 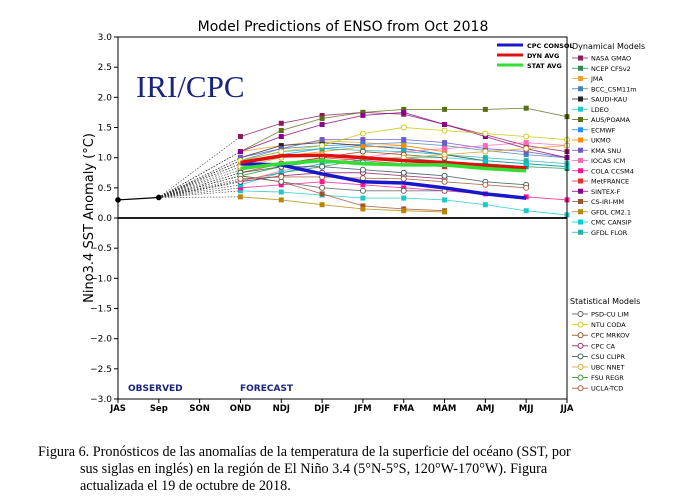 I want to click on dynamical-legend-label: AUS/POAMA, so click(x=610, y=120).